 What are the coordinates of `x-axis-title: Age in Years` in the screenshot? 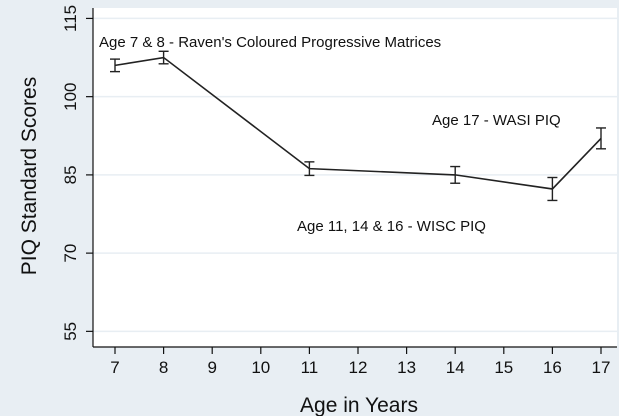 It's located at (359, 405).